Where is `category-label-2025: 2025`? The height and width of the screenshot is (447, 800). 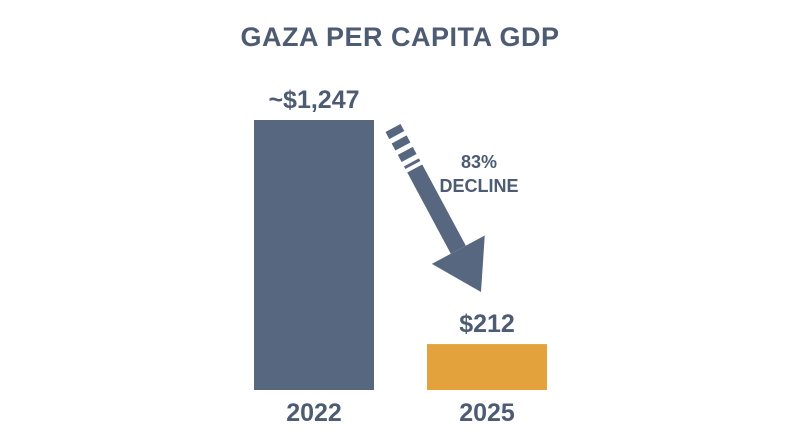
category-label-2025: 2025 is located at coordinates (487, 413).